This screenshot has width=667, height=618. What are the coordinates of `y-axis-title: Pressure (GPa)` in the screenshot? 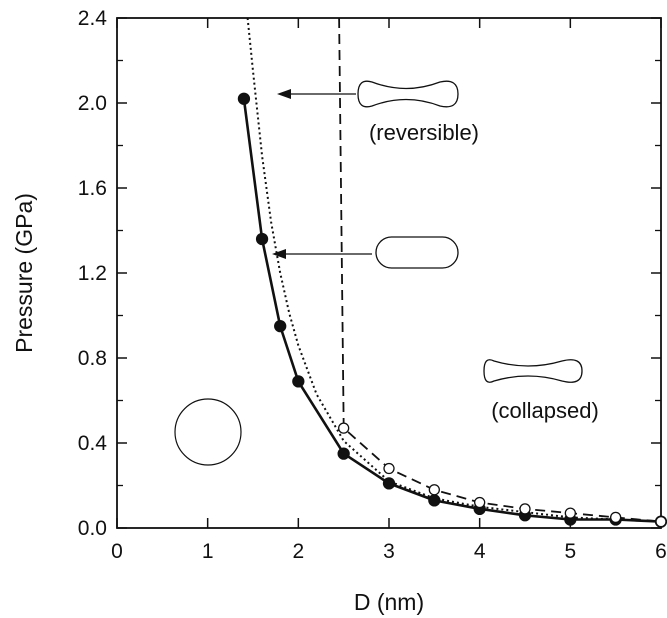 It's located at (24, 273).